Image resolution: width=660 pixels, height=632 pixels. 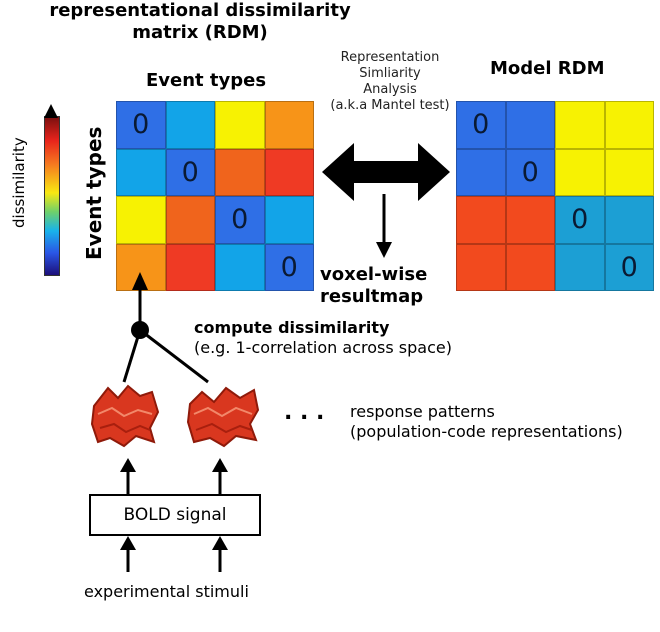 What do you see at coordinates (200, 32) in the screenshot?
I see `title-line-2: matrix (RDM)` at bounding box center [200, 32].